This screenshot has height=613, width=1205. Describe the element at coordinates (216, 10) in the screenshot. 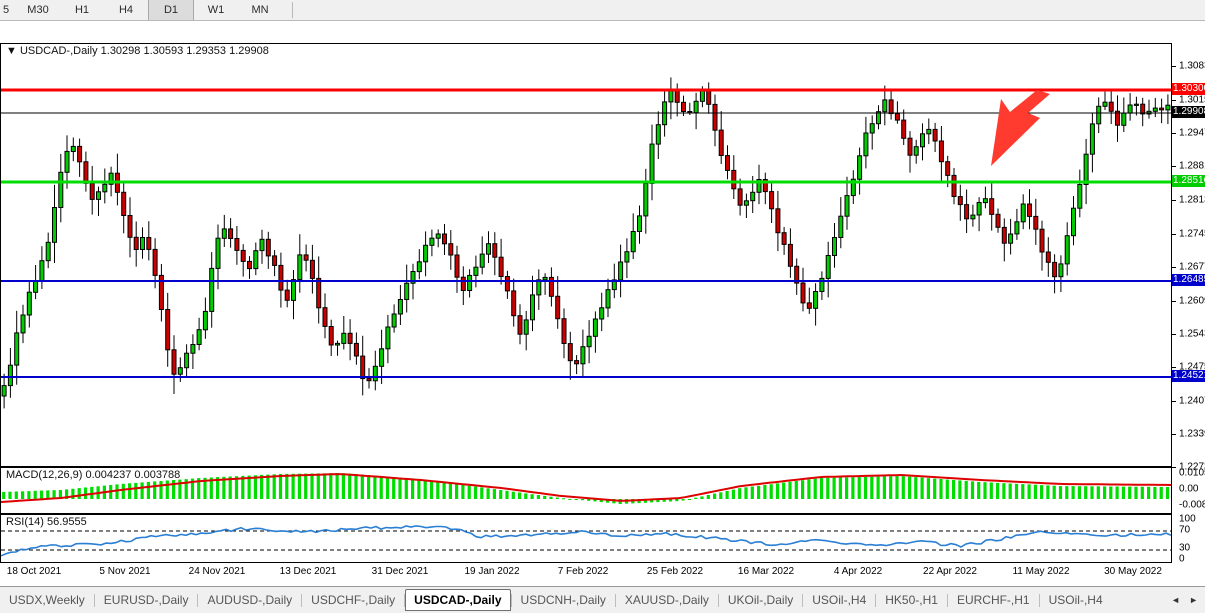

I see `timeframe-w1: W1` at that location.